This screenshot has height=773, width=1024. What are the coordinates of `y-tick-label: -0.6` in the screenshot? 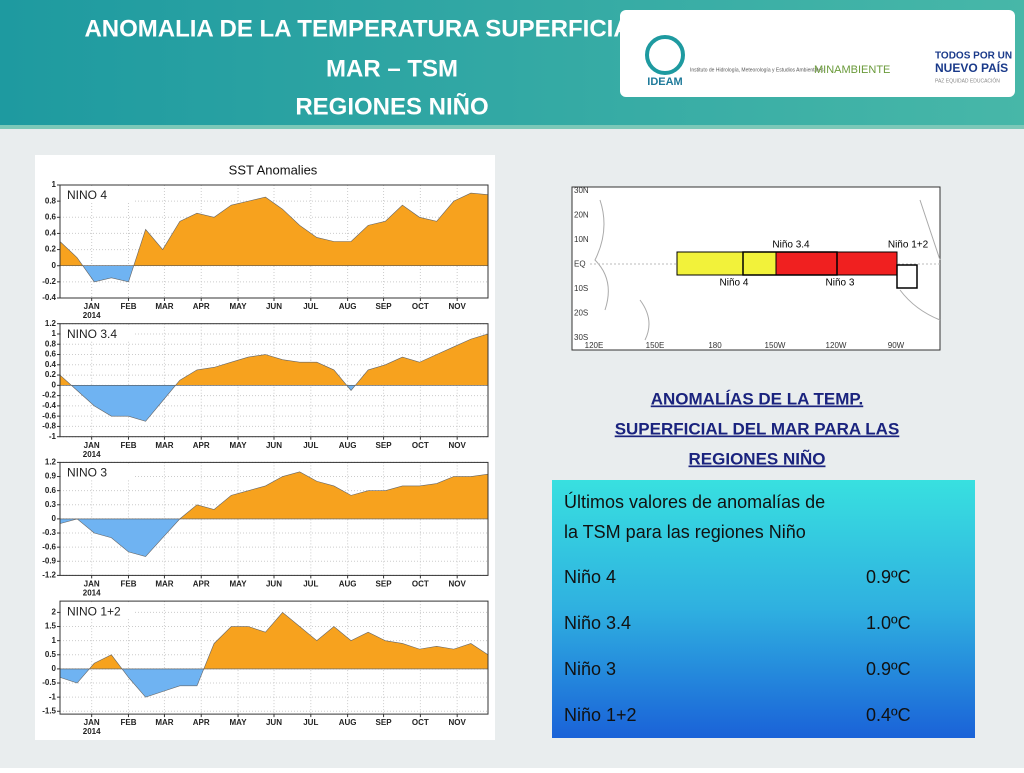 It's located at (49, 415).